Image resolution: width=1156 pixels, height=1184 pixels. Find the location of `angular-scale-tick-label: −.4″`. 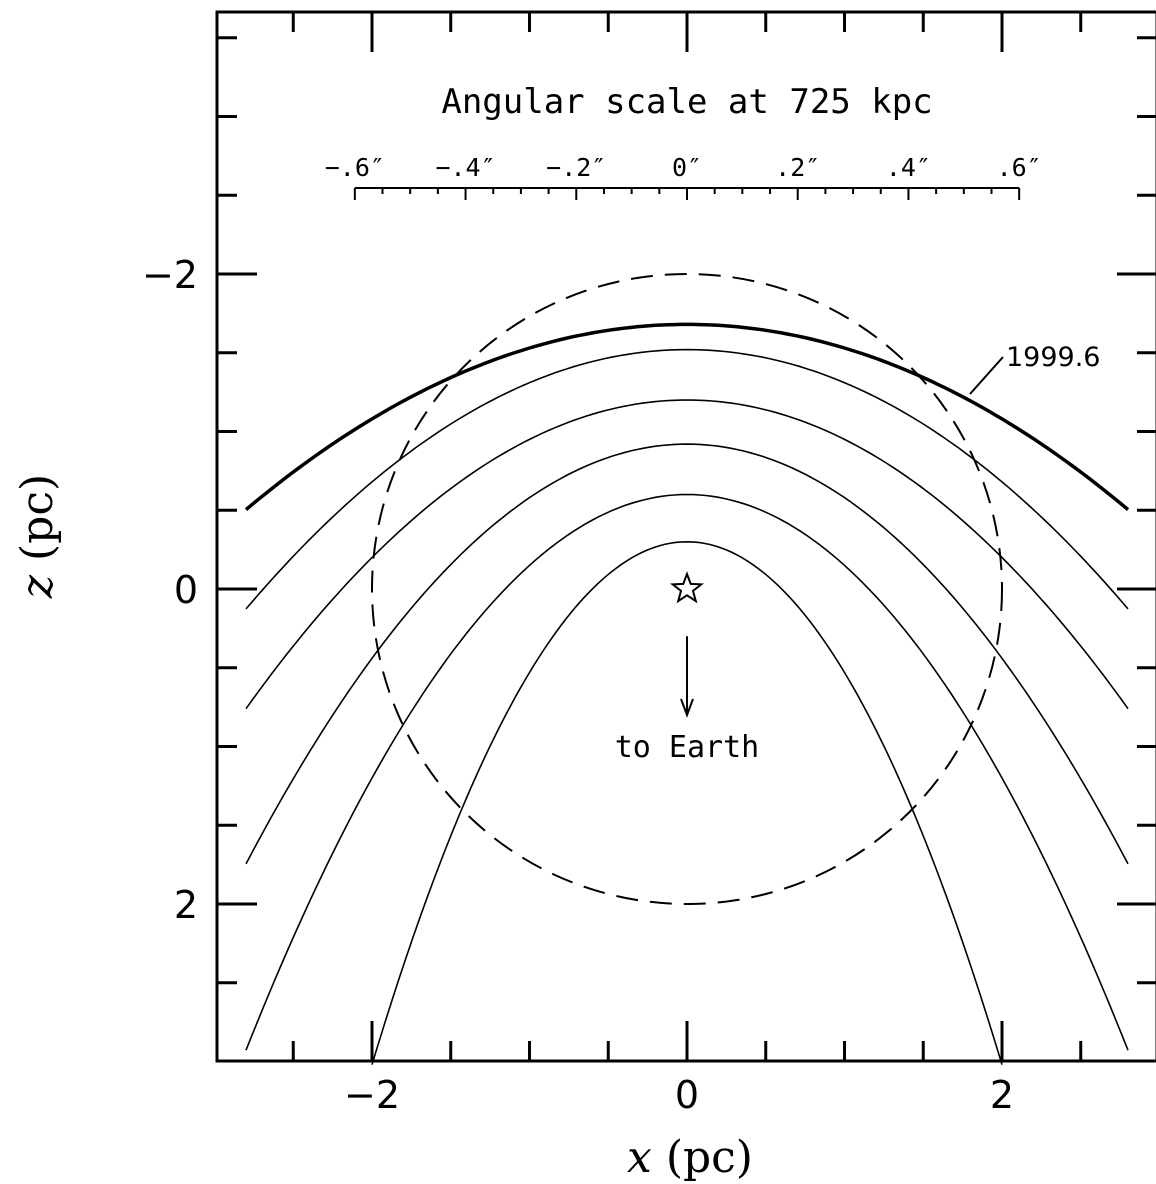

angular-scale-tick-label: −.4″ is located at coordinates (465, 167).